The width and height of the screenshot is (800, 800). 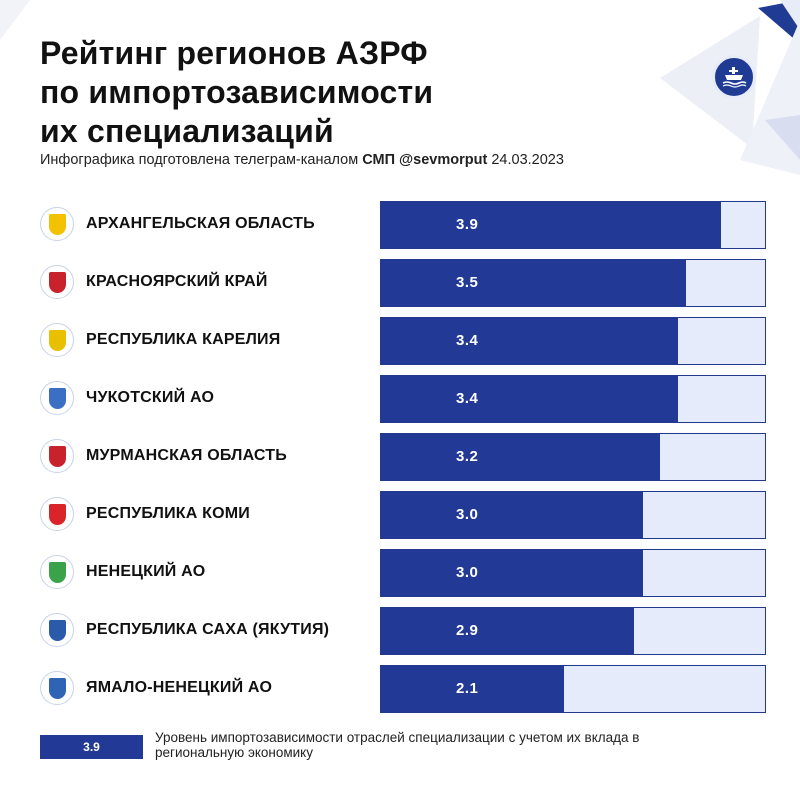 What do you see at coordinates (573, 689) in the screenshot?
I see `bar-track: 2.1` at bounding box center [573, 689].